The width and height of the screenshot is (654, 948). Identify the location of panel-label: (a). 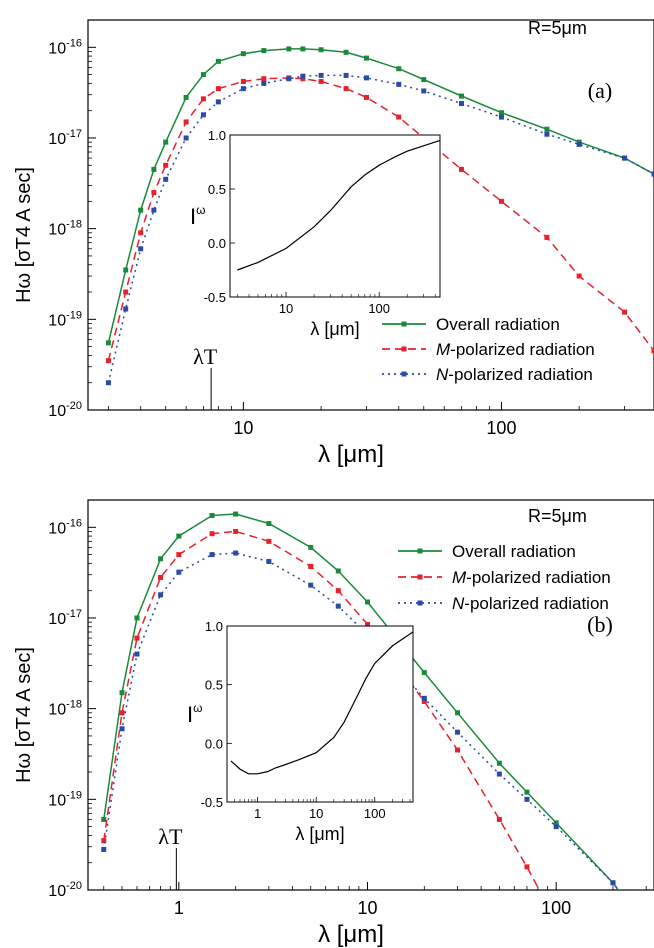
(600, 90).